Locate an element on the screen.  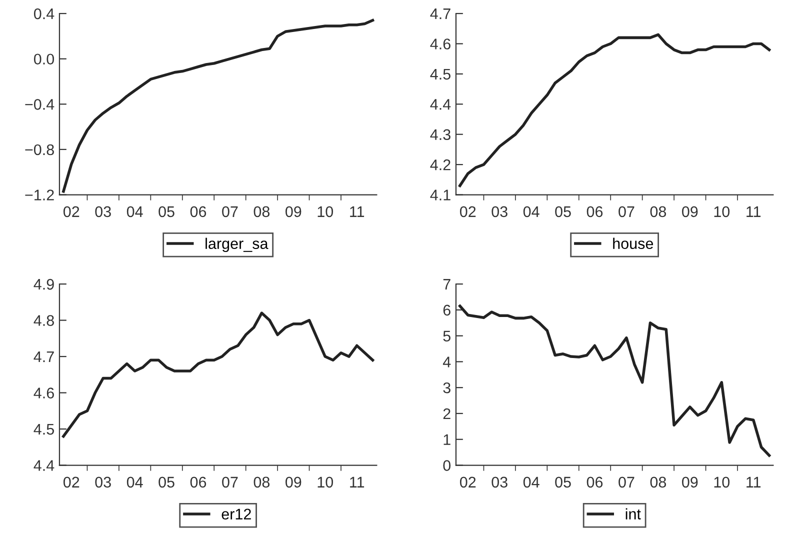
y-tick-label: 0.4 is located at coordinates (44, 14).